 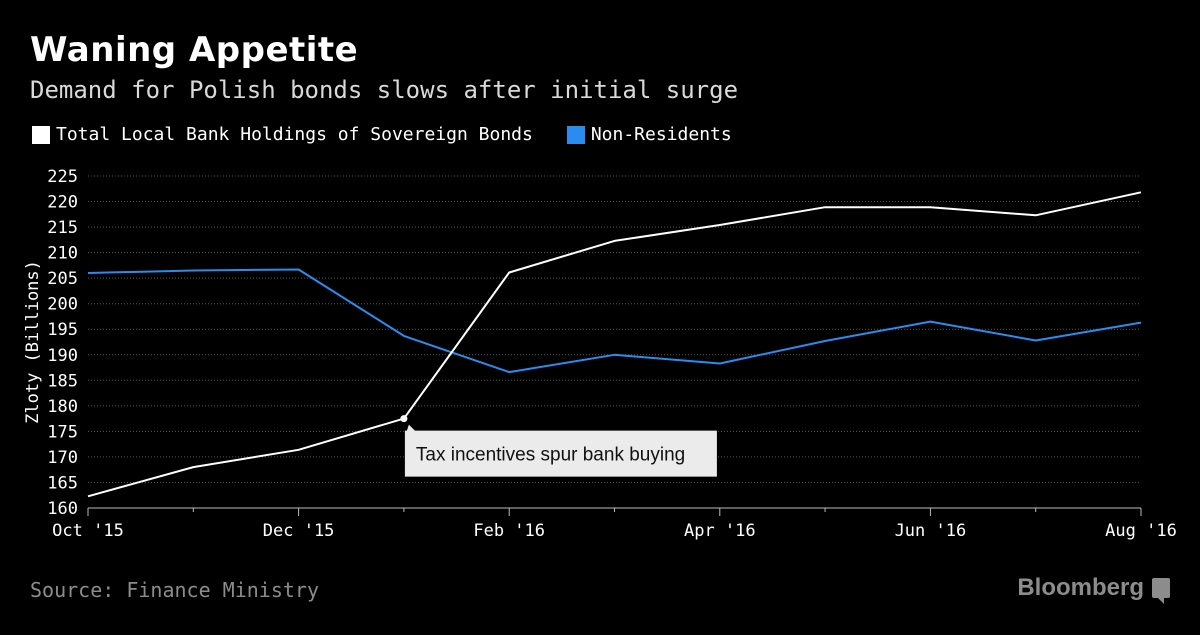 I want to click on legend-item-non-residents: Non-Residents, so click(x=649, y=134).